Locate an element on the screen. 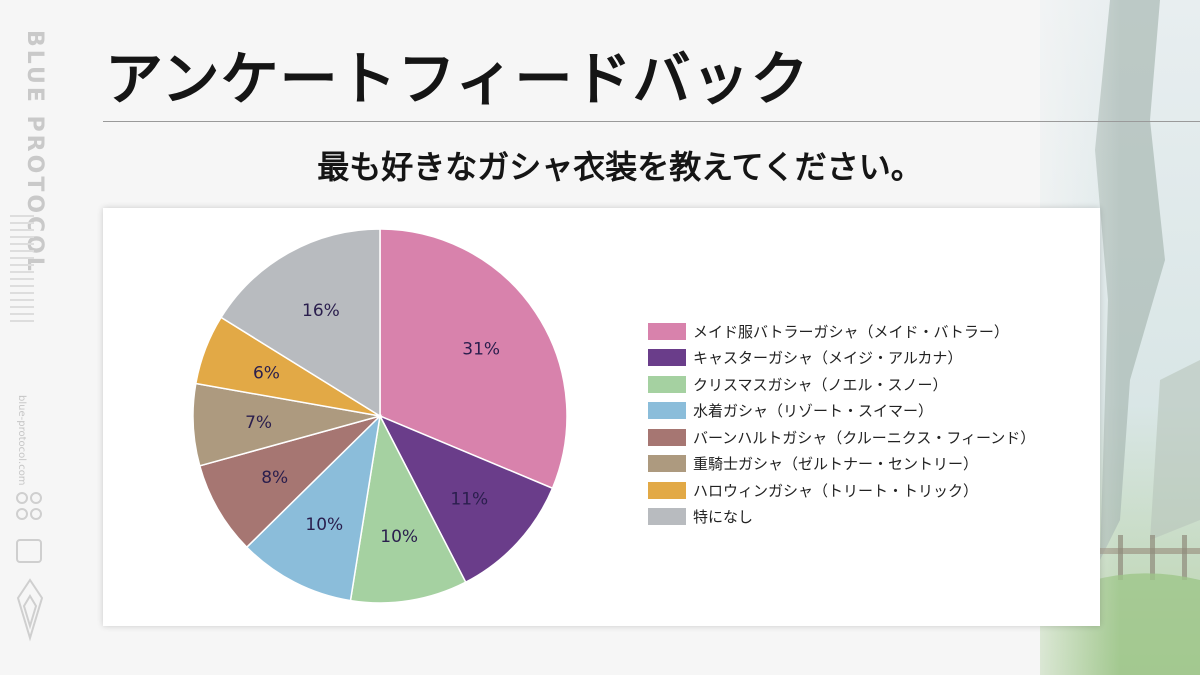 This screenshot has width=1200, height=675. pie-slice-label-5: 7% is located at coordinates (258, 423).